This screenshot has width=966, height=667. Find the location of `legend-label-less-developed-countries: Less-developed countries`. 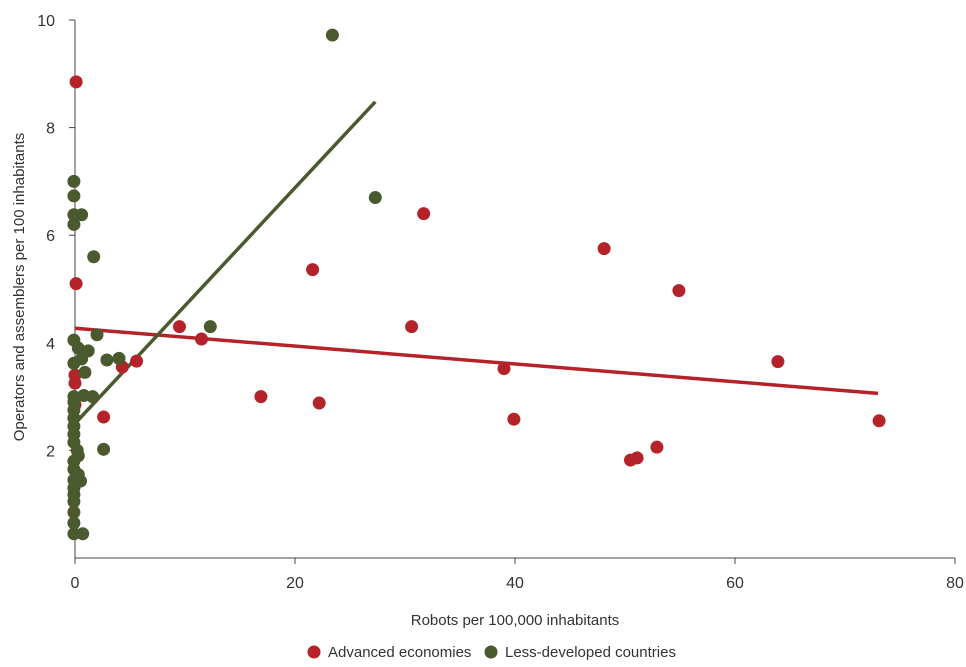

legend-label-less-developed-countries: Less-developed countries is located at coordinates (590, 652).